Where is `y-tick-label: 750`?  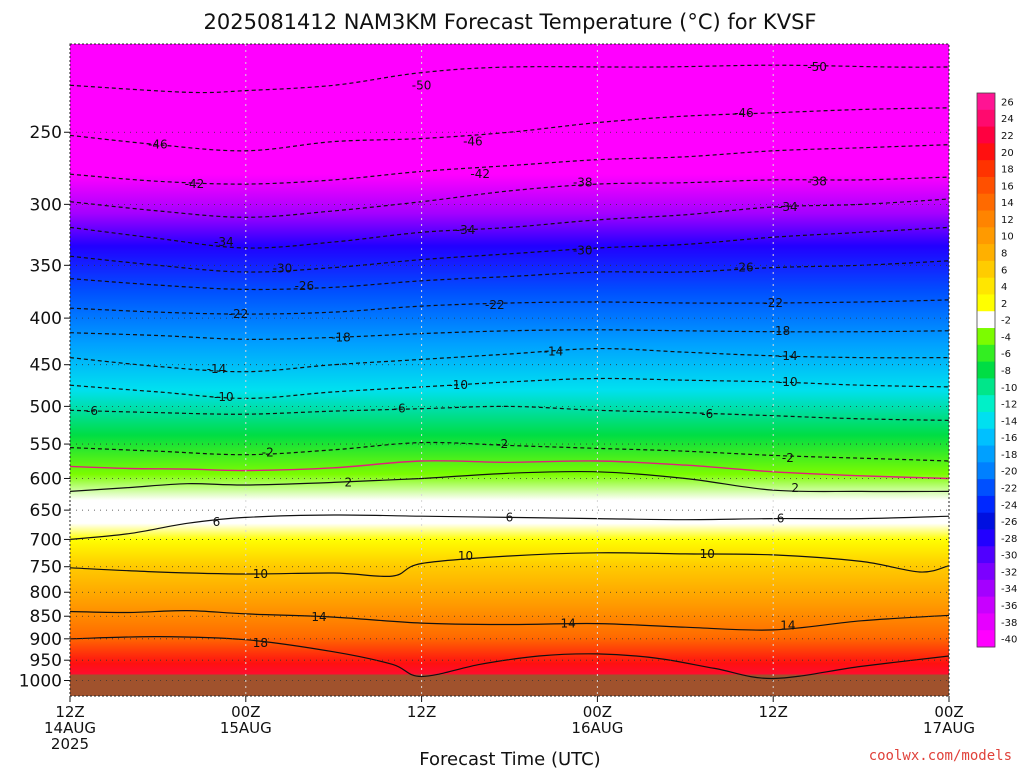
y-tick-label: 750 is located at coordinates (46, 568).